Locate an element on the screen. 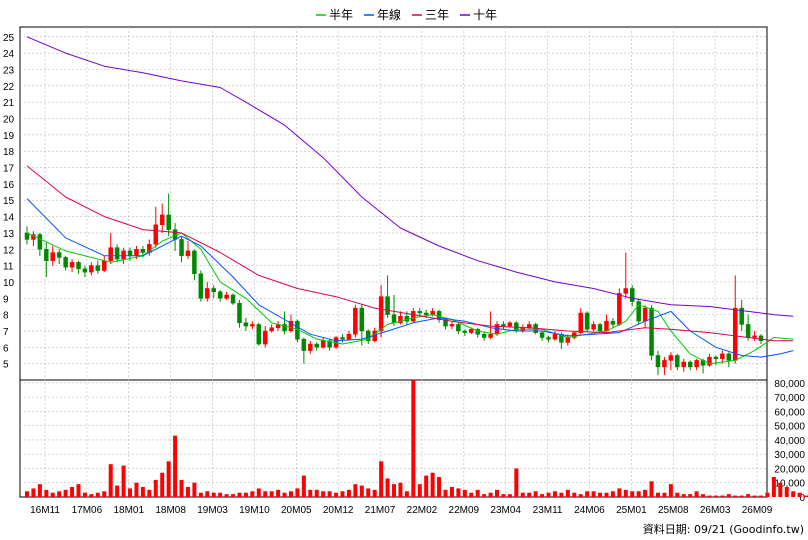 This screenshot has height=540, width=808. legend-half-year: 半年 is located at coordinates (341, 15).